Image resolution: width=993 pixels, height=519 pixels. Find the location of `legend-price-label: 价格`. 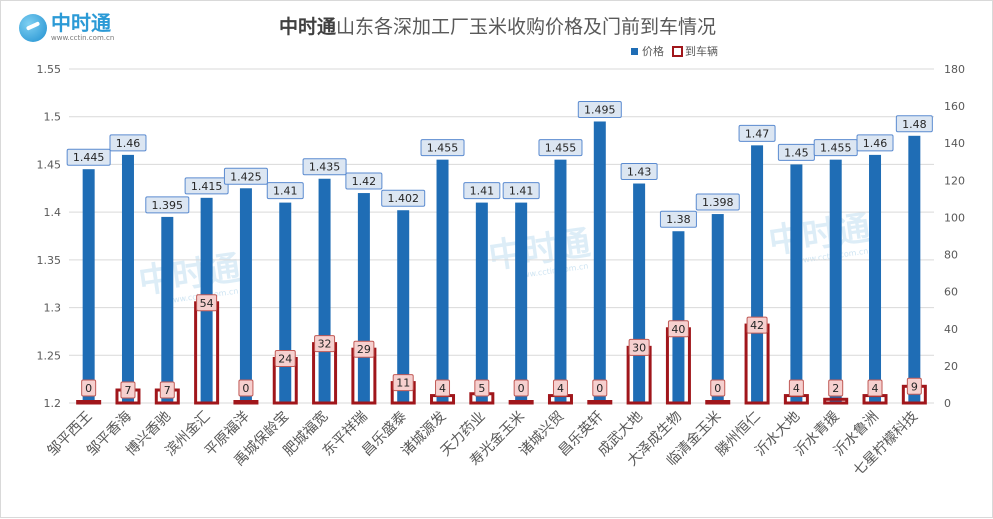

legend-price-label: 价格 is located at coordinates (653, 51).